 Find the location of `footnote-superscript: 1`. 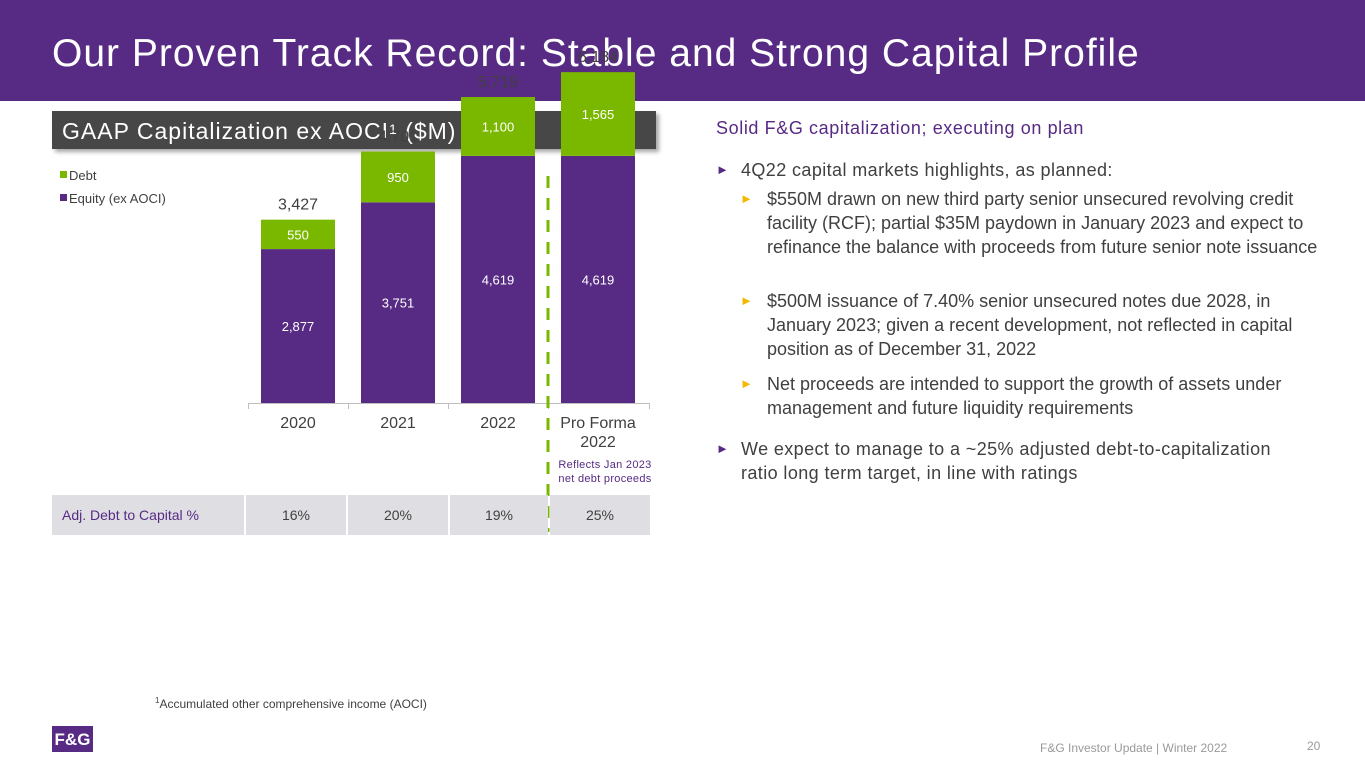

footnote-superscript: 1 is located at coordinates (157, 700).